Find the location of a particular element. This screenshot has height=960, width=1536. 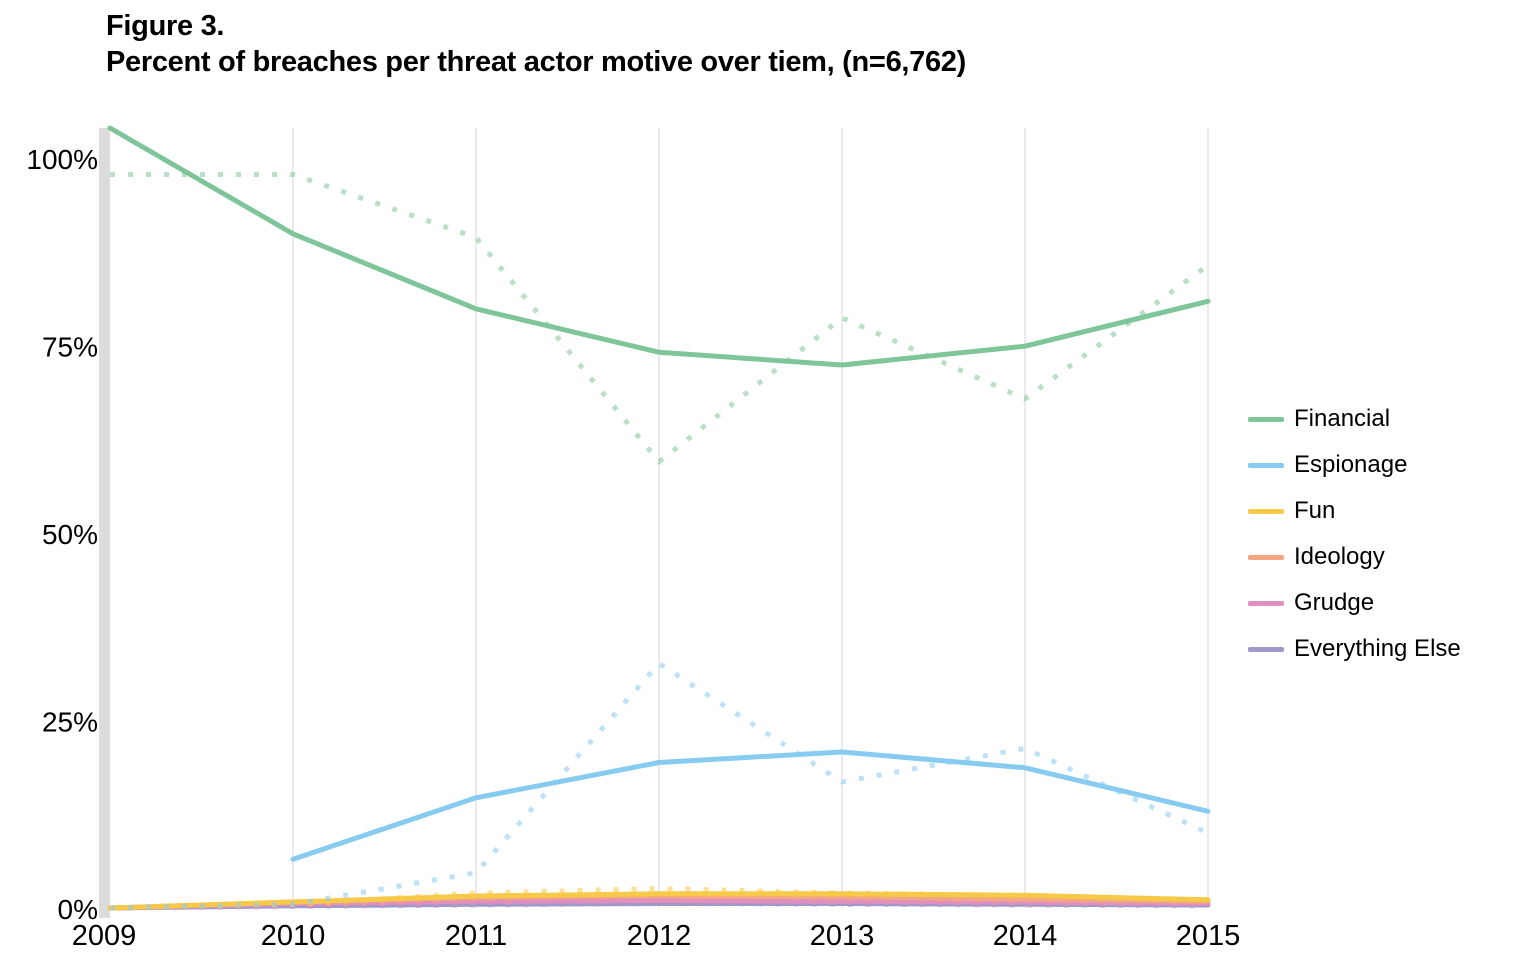

y-axis-ticks: 0% 25% 50% 75% 100% is located at coordinates (62, 534).